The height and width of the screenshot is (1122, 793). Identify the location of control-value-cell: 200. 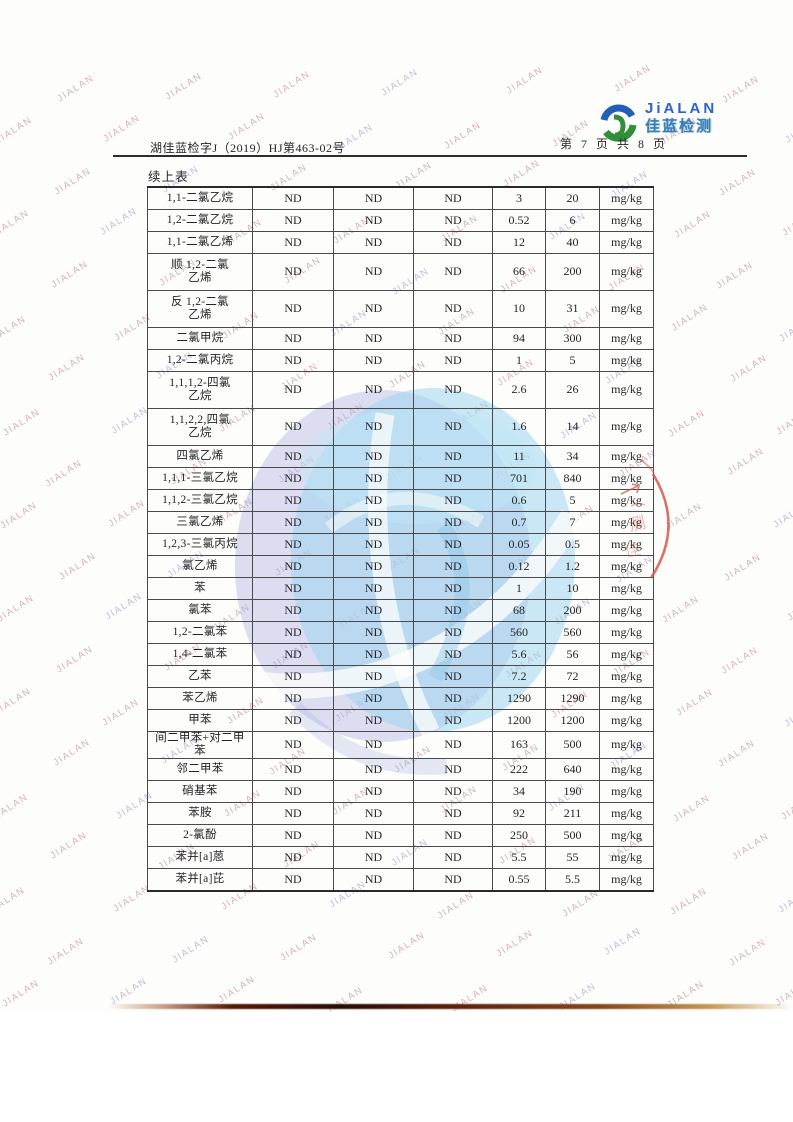
(572, 610).